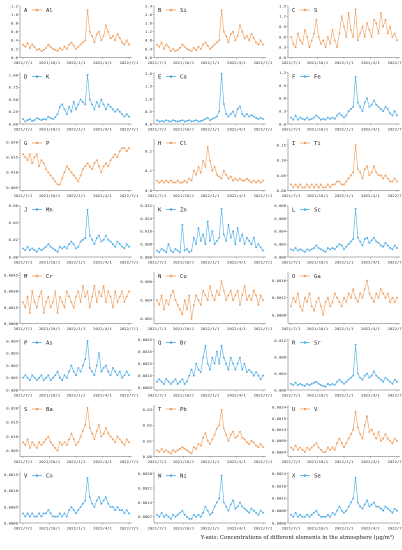  I want to click on legend-marker, so click(171, 409).